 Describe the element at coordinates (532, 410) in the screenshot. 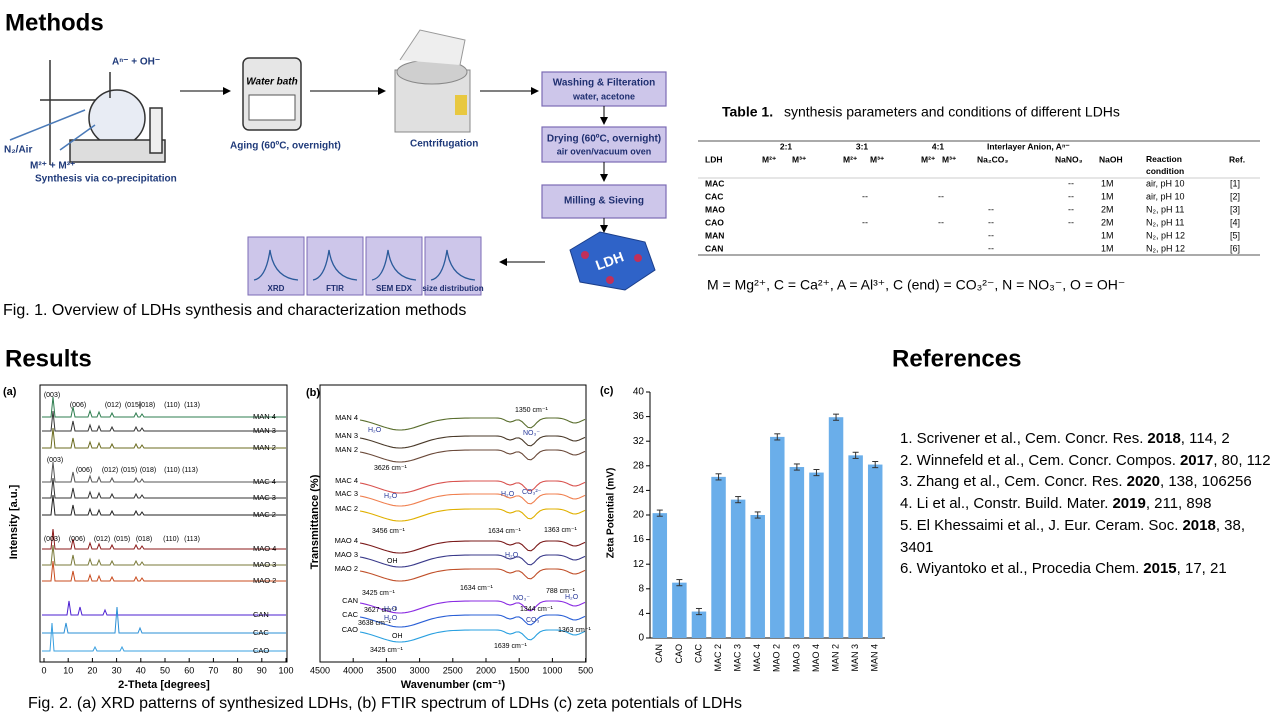

I see `annotation: 1350 cm⁻¹` at that location.